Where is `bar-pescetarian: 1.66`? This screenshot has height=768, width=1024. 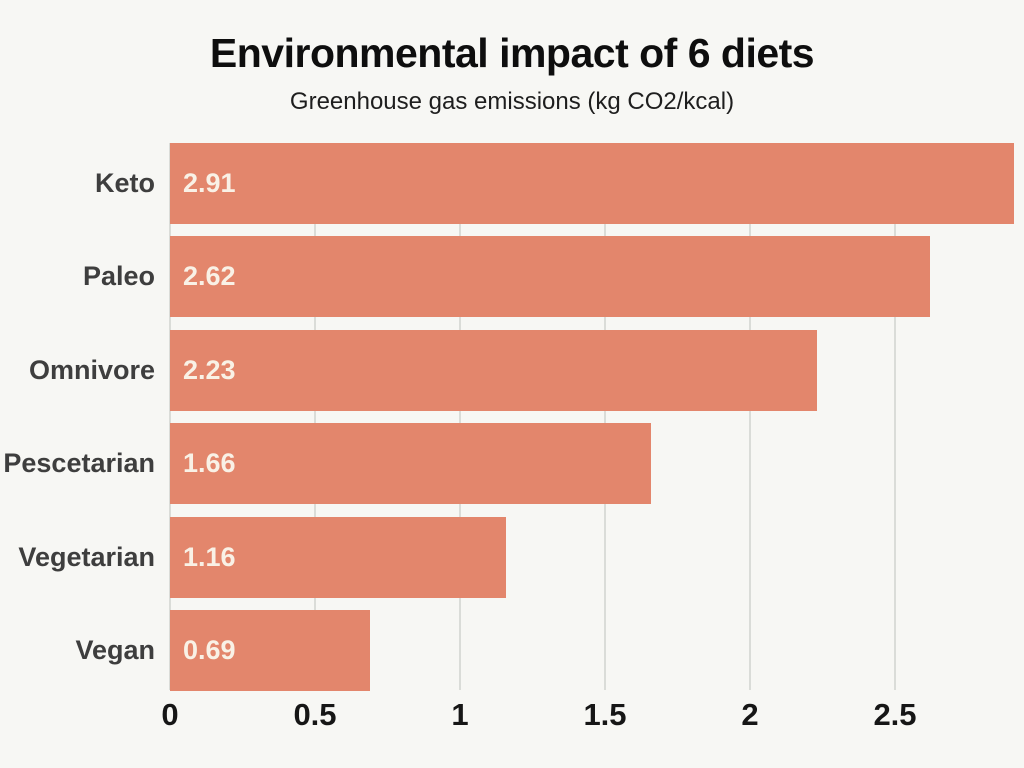
bar-pescetarian: 1.66 is located at coordinates (411, 464).